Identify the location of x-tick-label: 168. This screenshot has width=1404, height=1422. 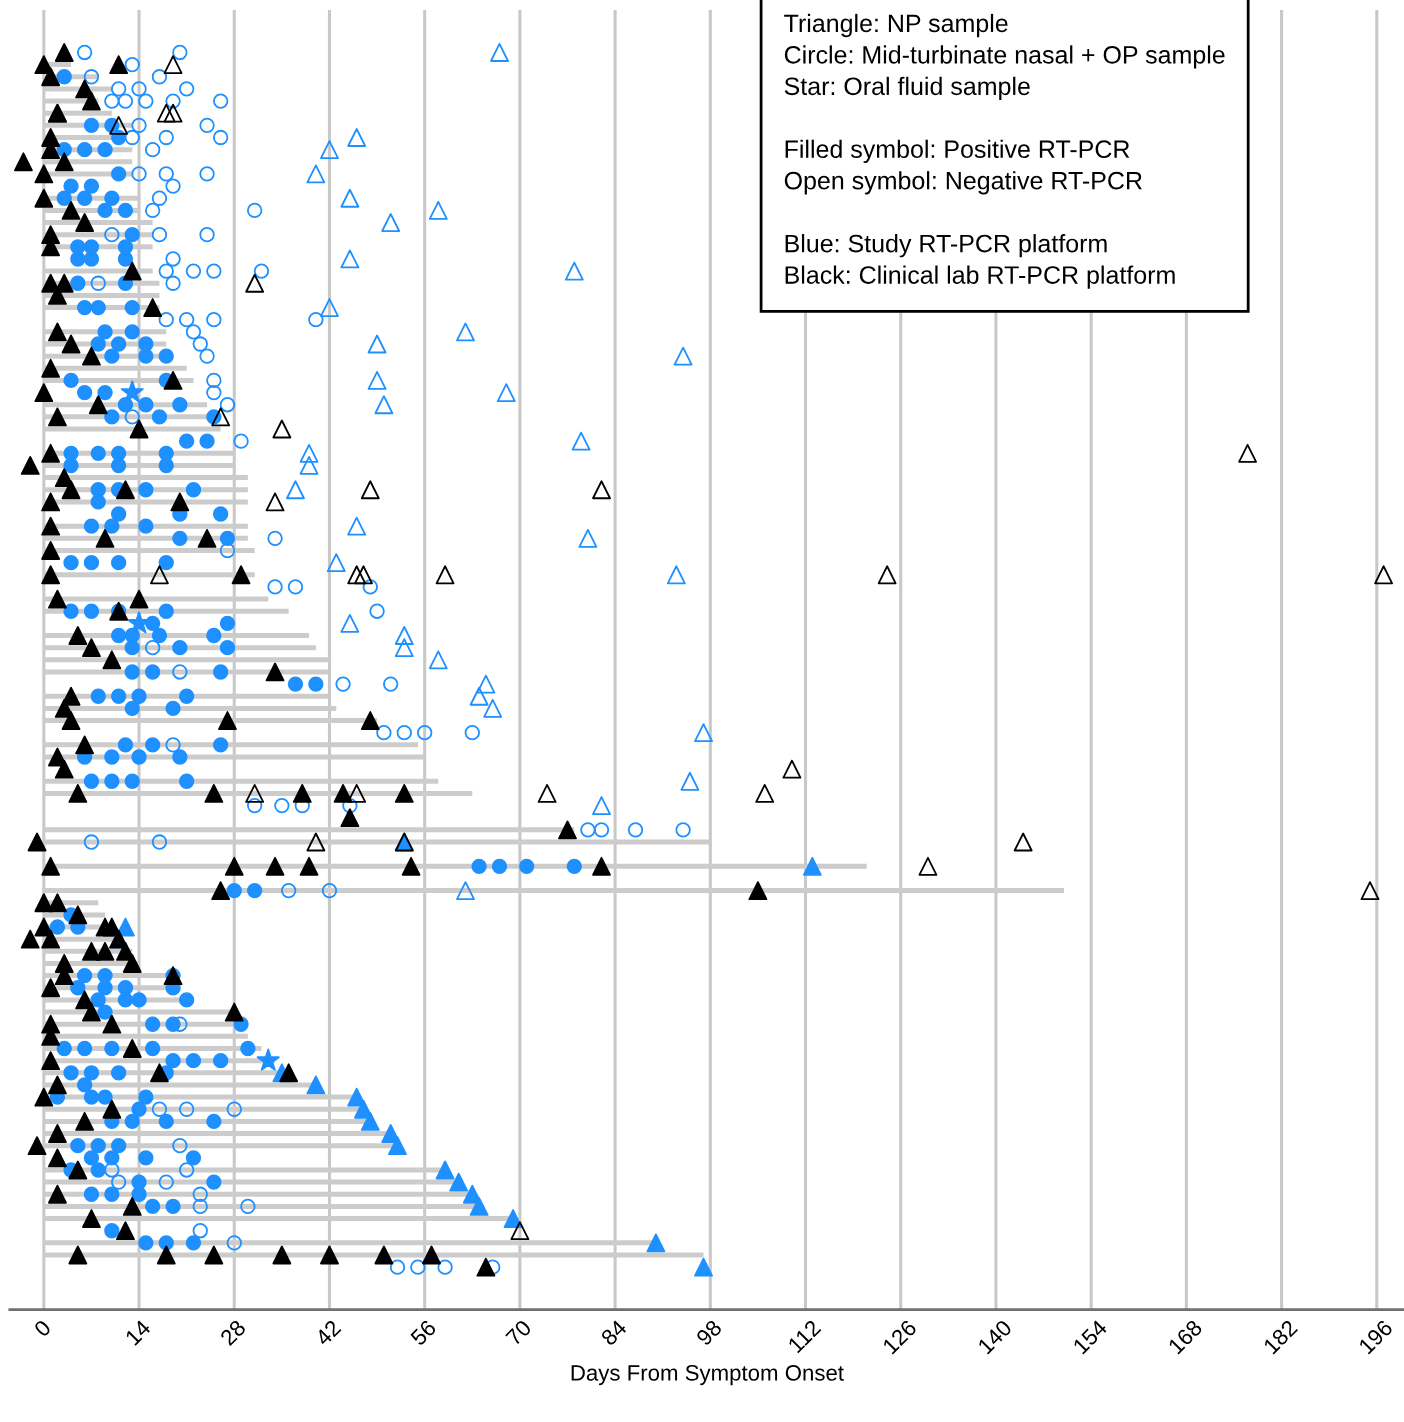
(1185, 1337).